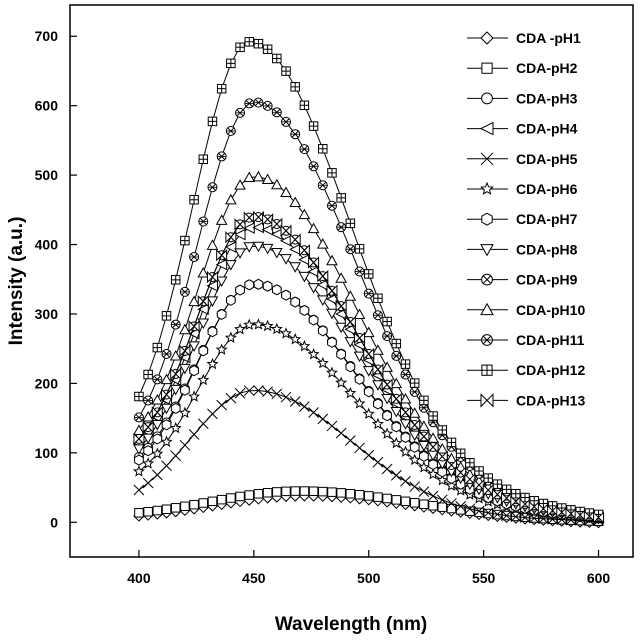 The width and height of the screenshot is (640, 640). I want to click on x-tick-label: 550, so click(484, 578).